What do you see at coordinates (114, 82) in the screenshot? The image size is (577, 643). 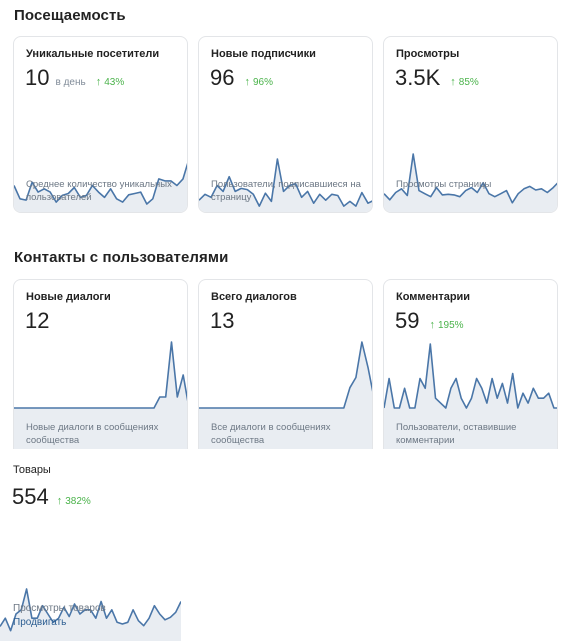 I see `delta-value: 43%` at bounding box center [114, 82].